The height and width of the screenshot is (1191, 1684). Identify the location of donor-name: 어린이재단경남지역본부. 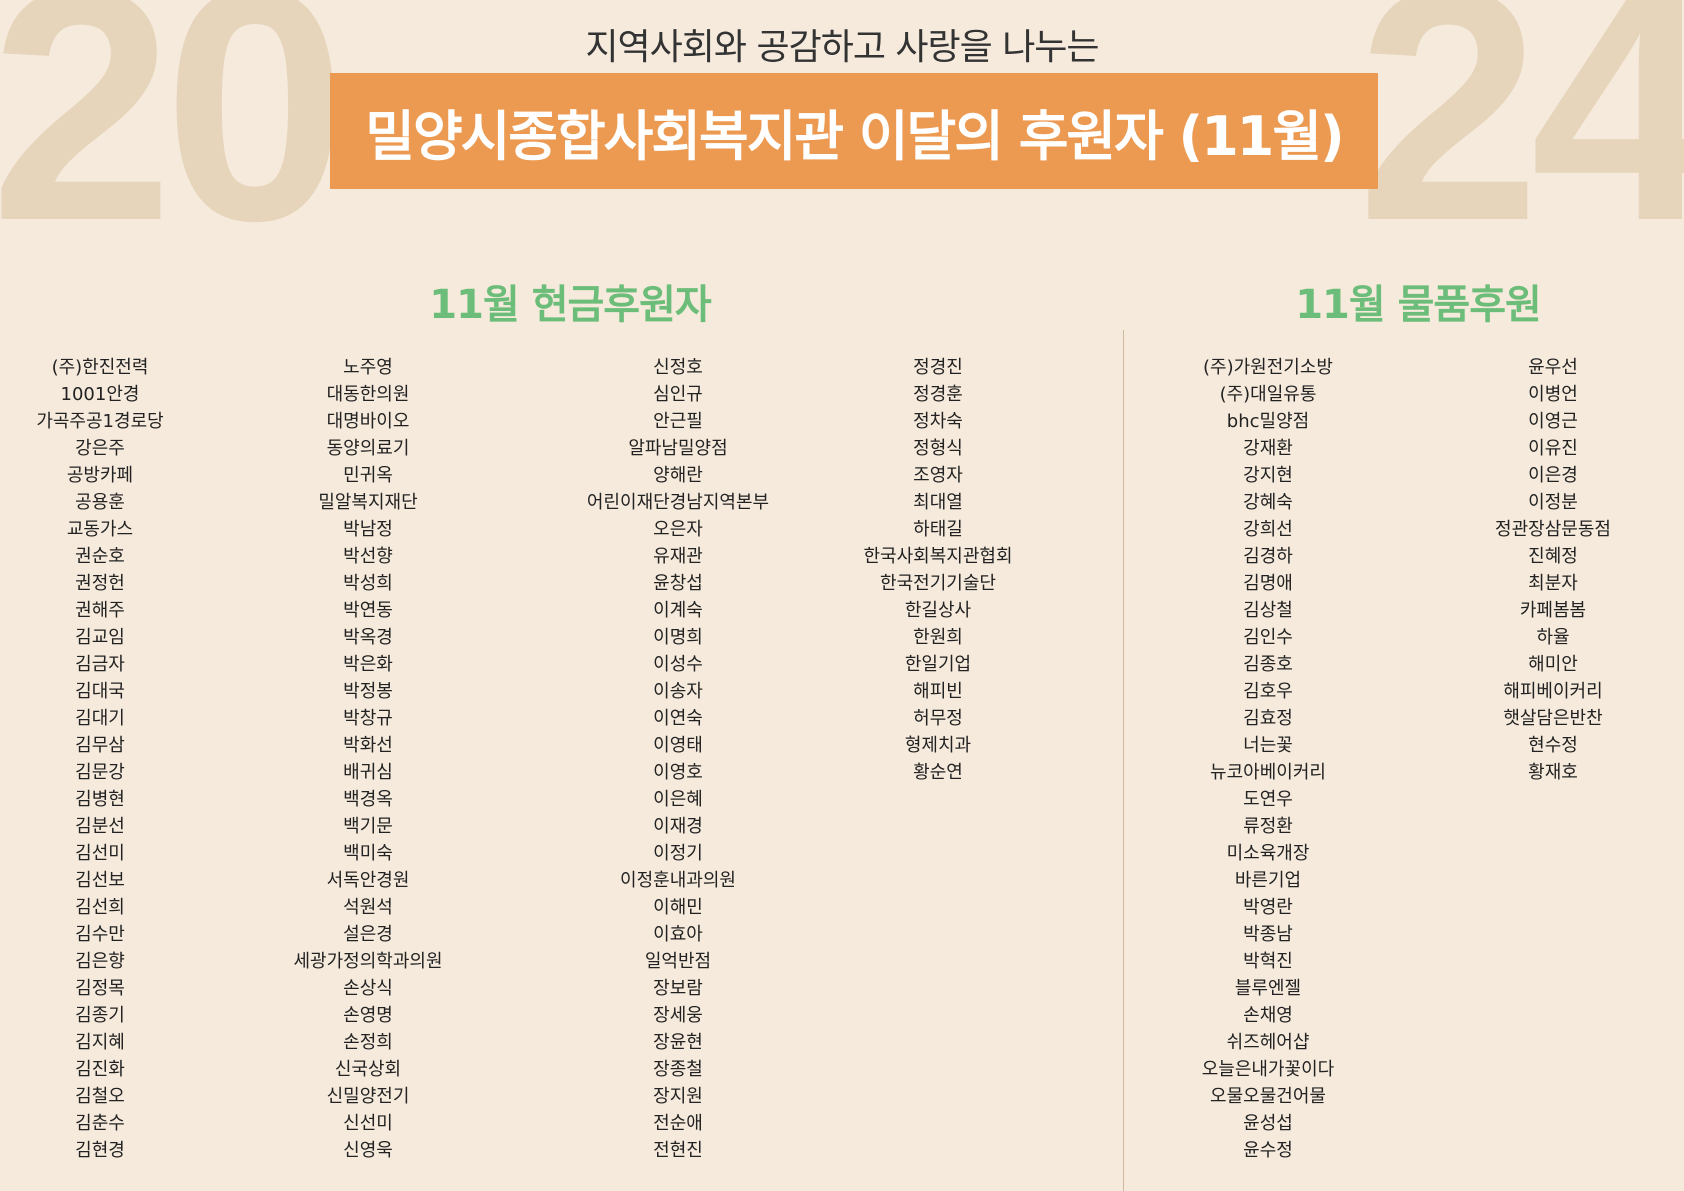
(678, 502).